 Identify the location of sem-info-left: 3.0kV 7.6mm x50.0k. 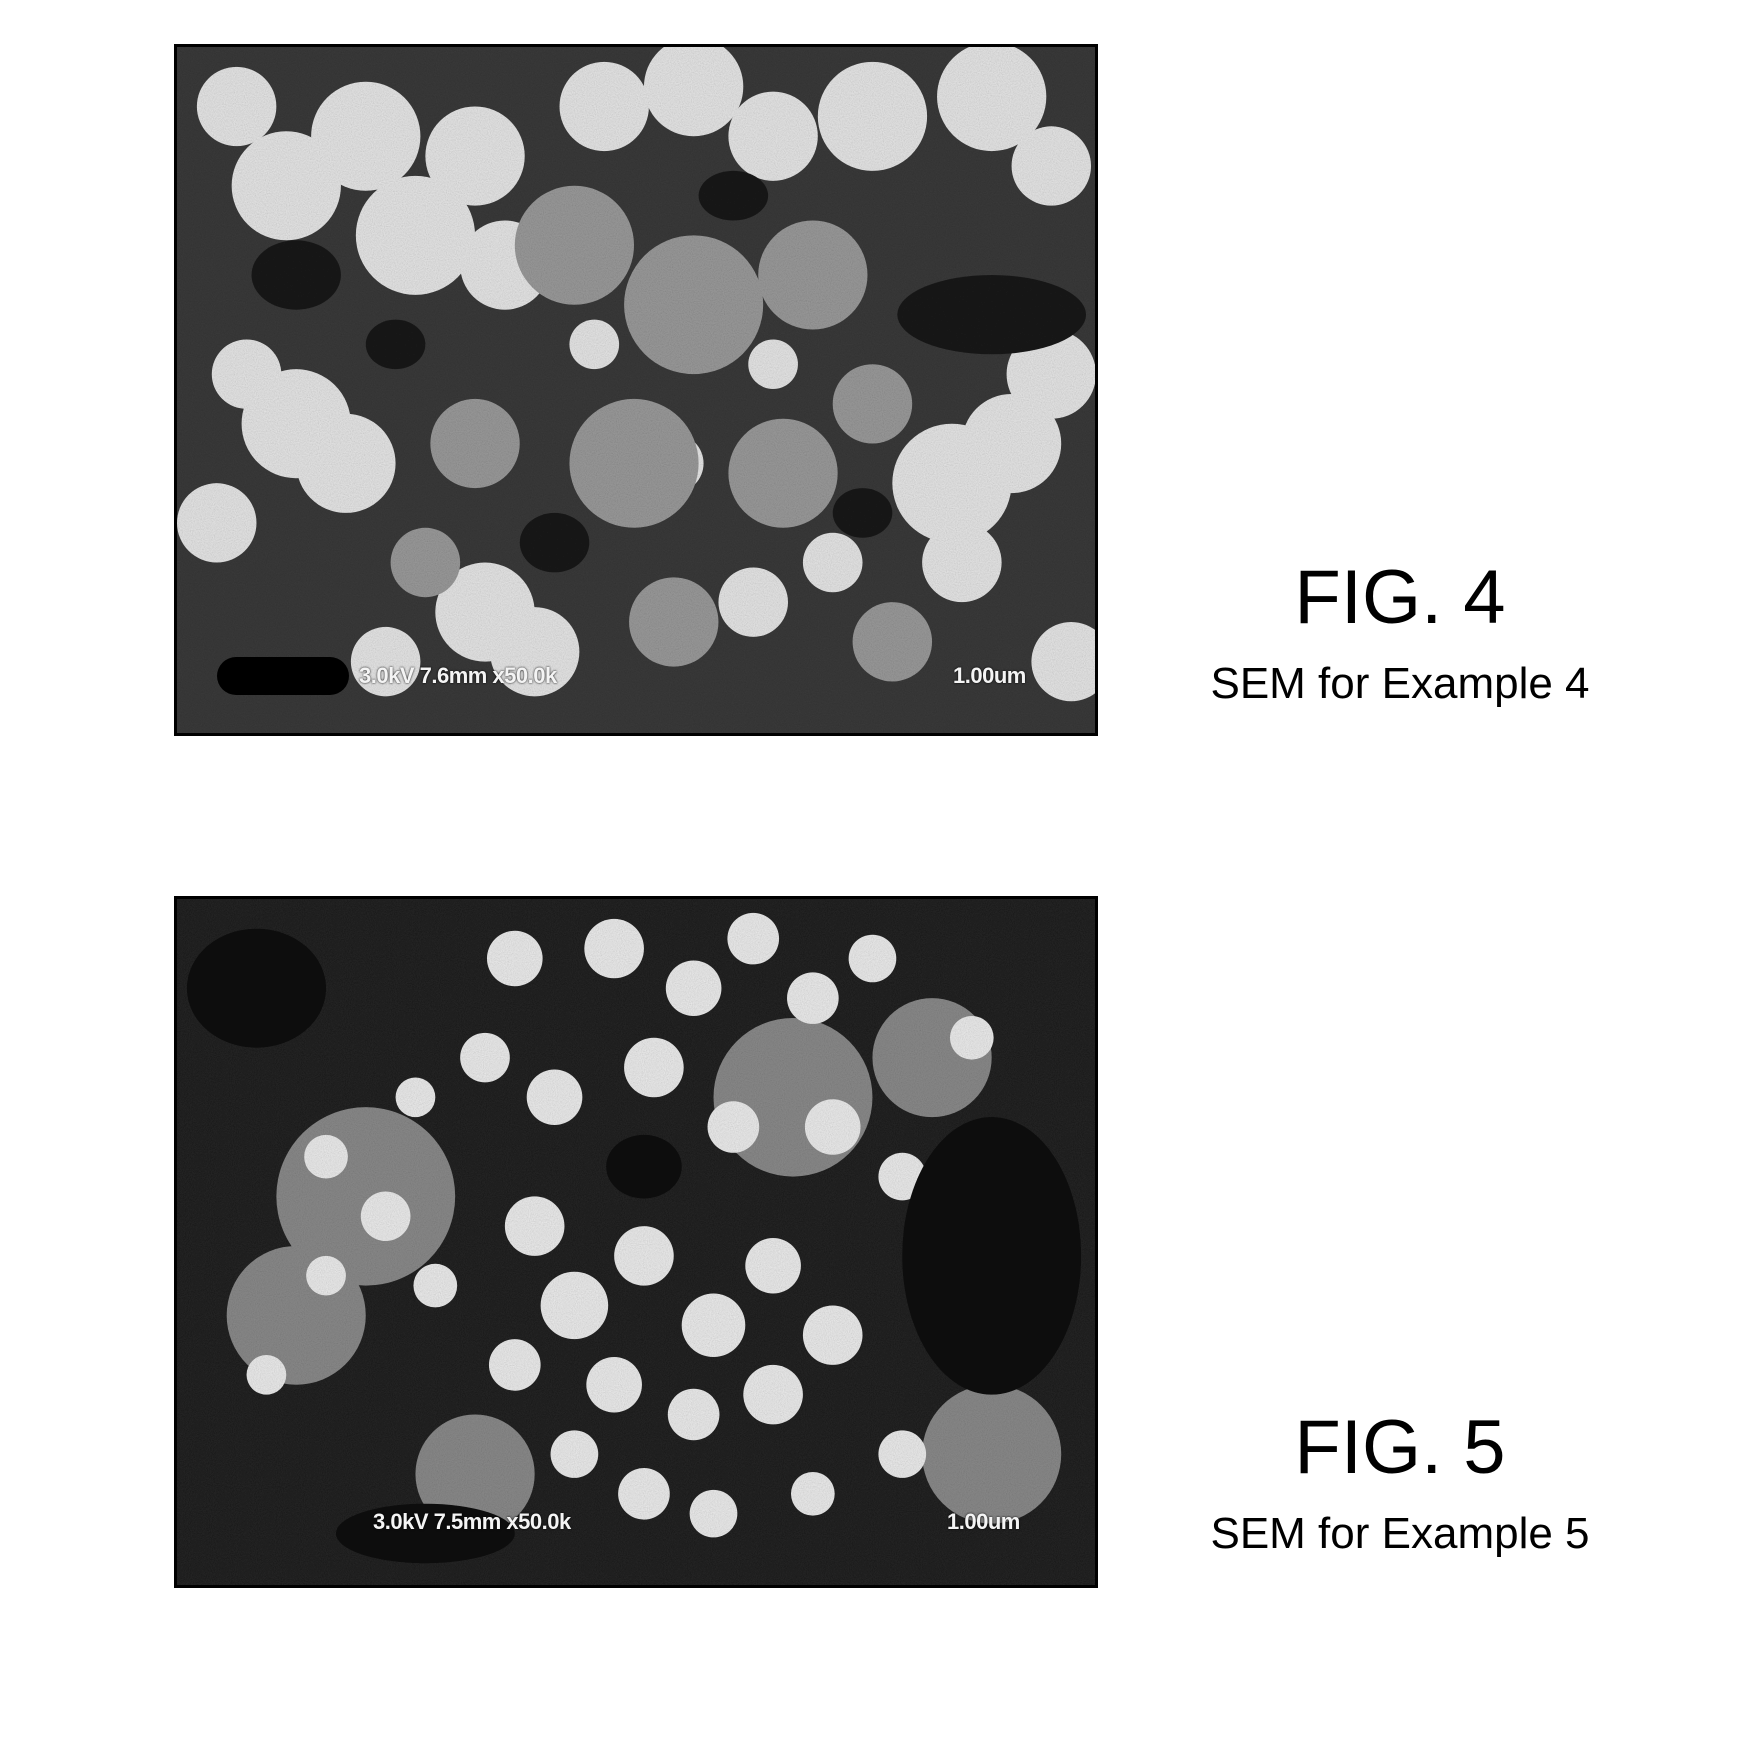
(458, 676).